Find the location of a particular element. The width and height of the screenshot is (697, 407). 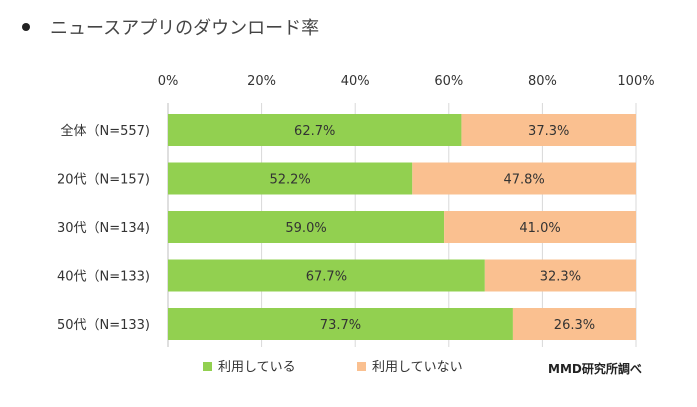

legend: 利用している 利用していない is located at coordinates (333, 367).